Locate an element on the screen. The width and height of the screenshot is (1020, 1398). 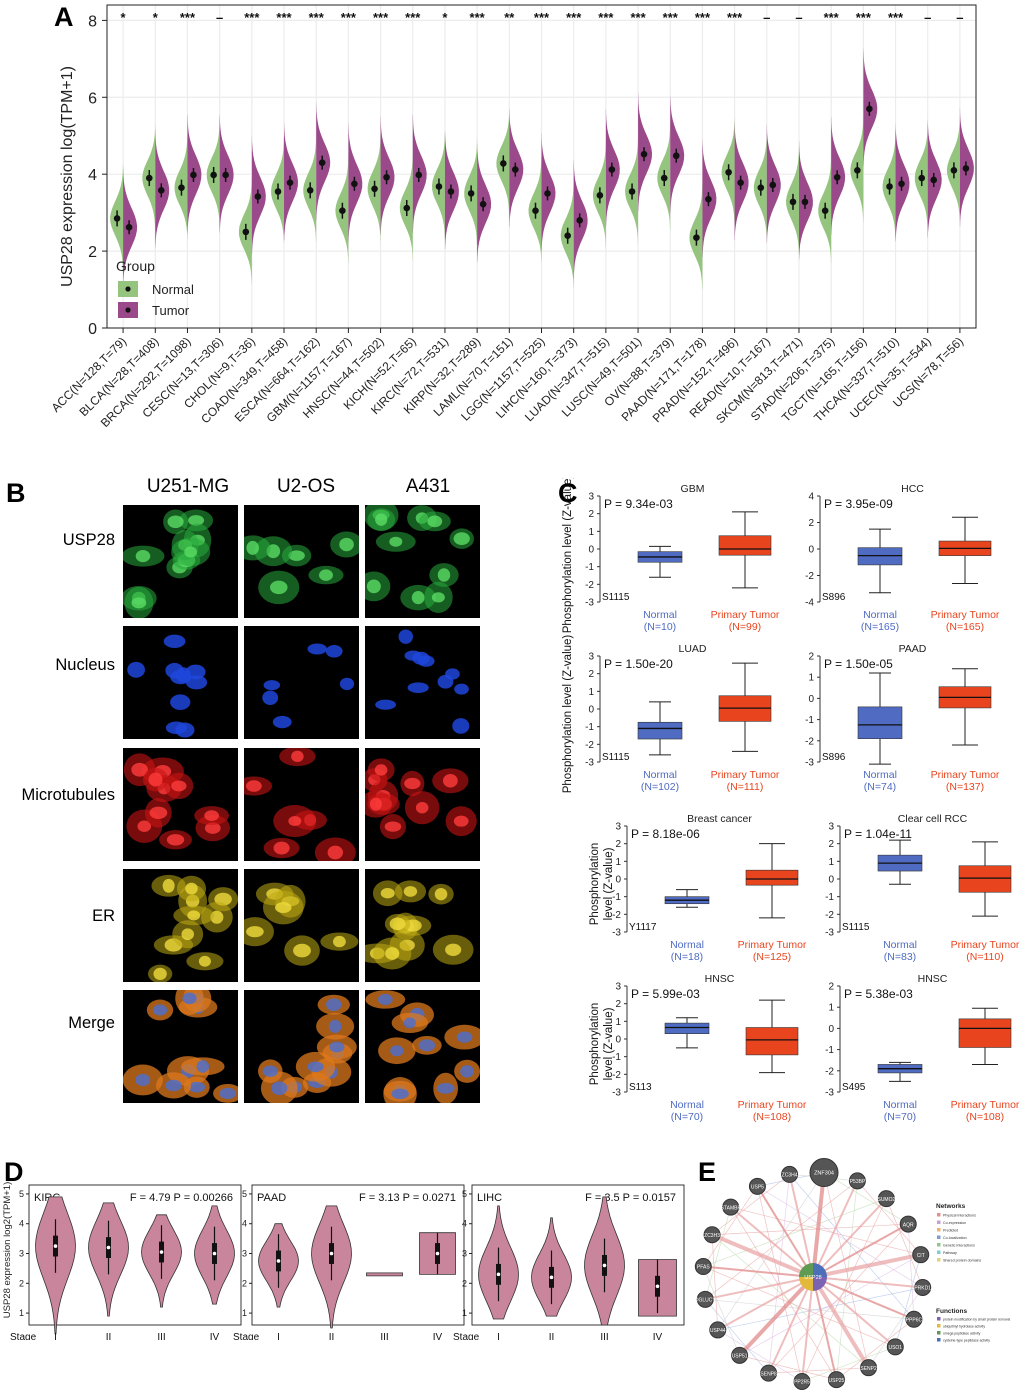
group-n: (N=10) is located at coordinates (660, 627).